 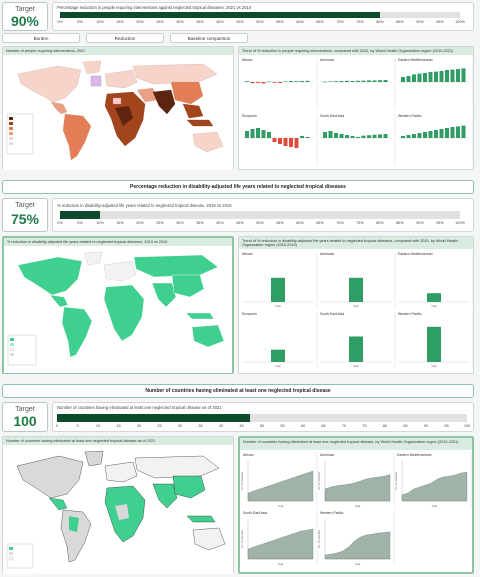 I want to click on small-multiple-cell: Americas, so click(x=358, y=84).